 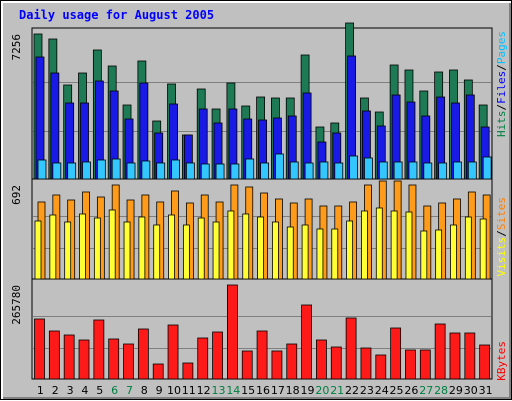 I want to click on x-tick-label-2: 2, so click(x=55, y=390).